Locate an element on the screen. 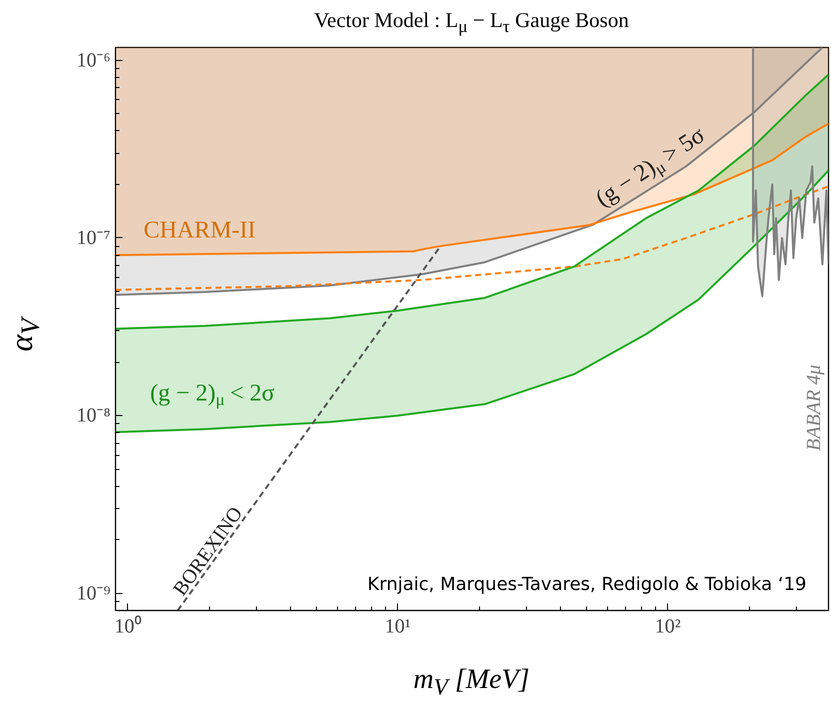  y-tick-label: 10⁻⁷ is located at coordinates (93, 237).